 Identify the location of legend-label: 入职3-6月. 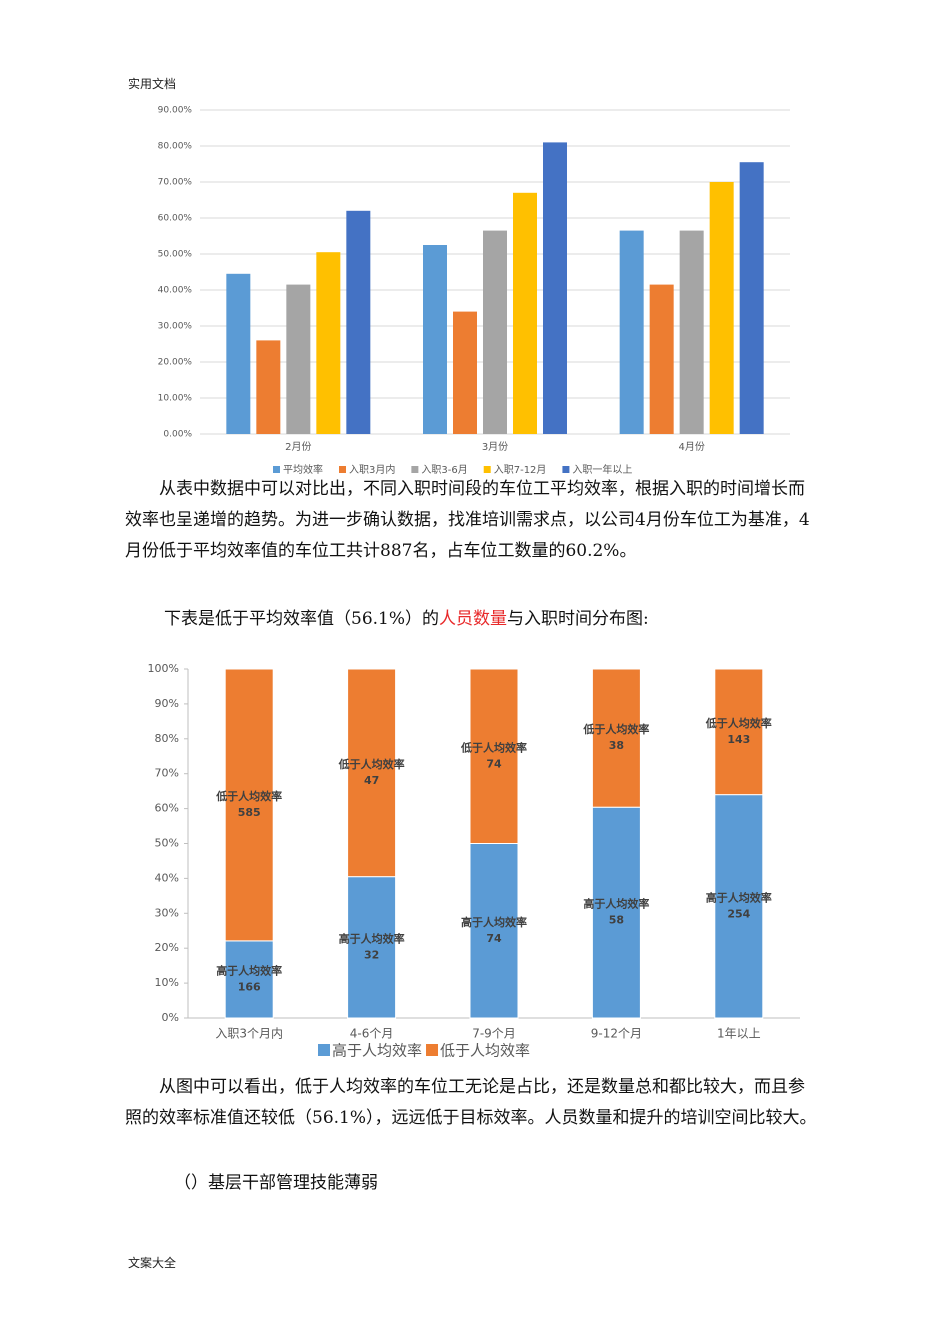
(444, 470).